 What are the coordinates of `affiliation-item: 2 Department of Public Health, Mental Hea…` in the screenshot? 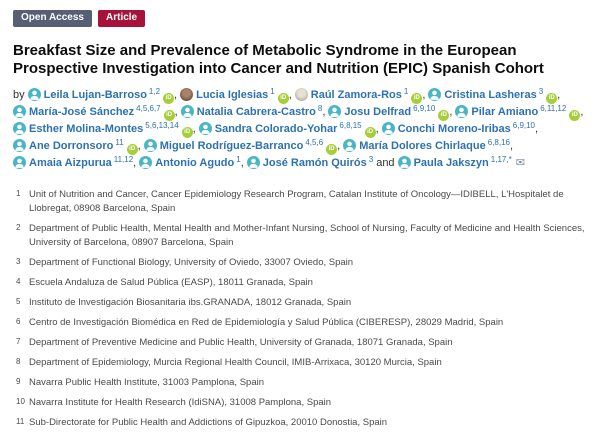 It's located at (302, 236).